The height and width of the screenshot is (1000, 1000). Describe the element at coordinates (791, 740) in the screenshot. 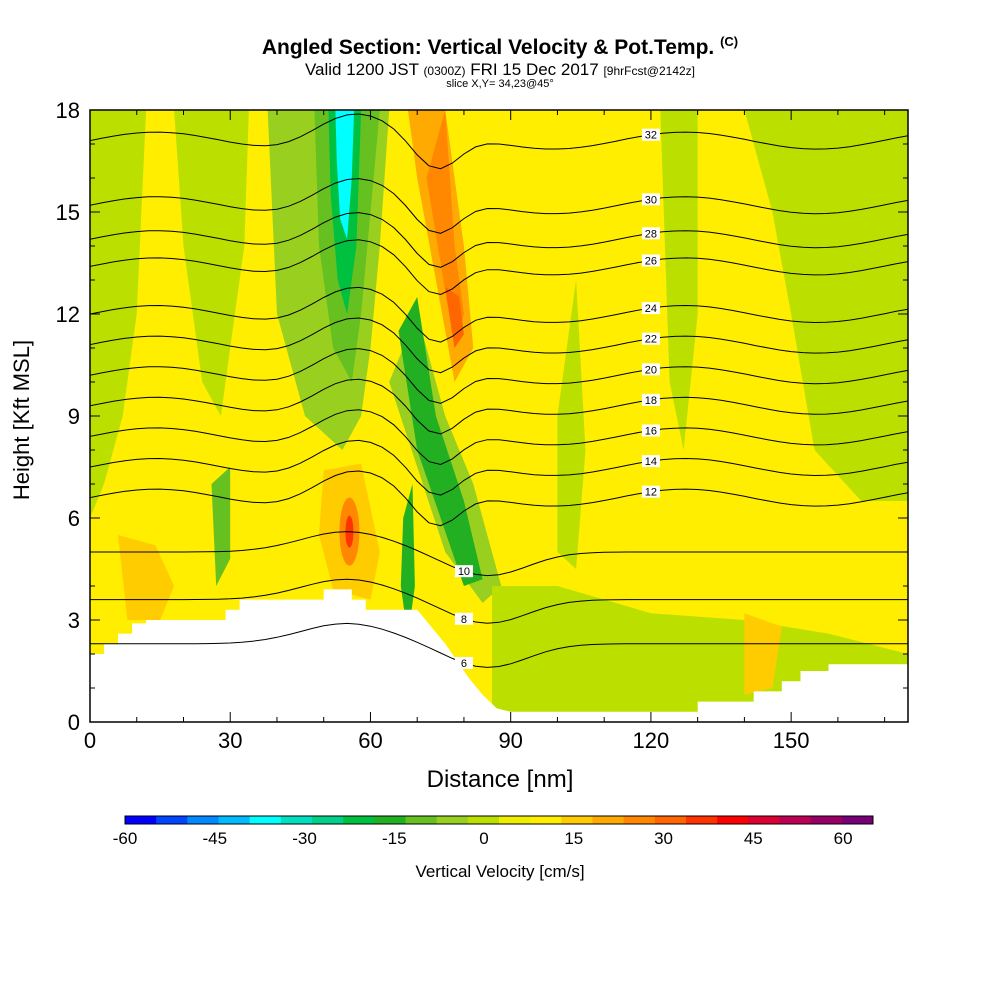

I see `x-tick-label-150: 150` at that location.